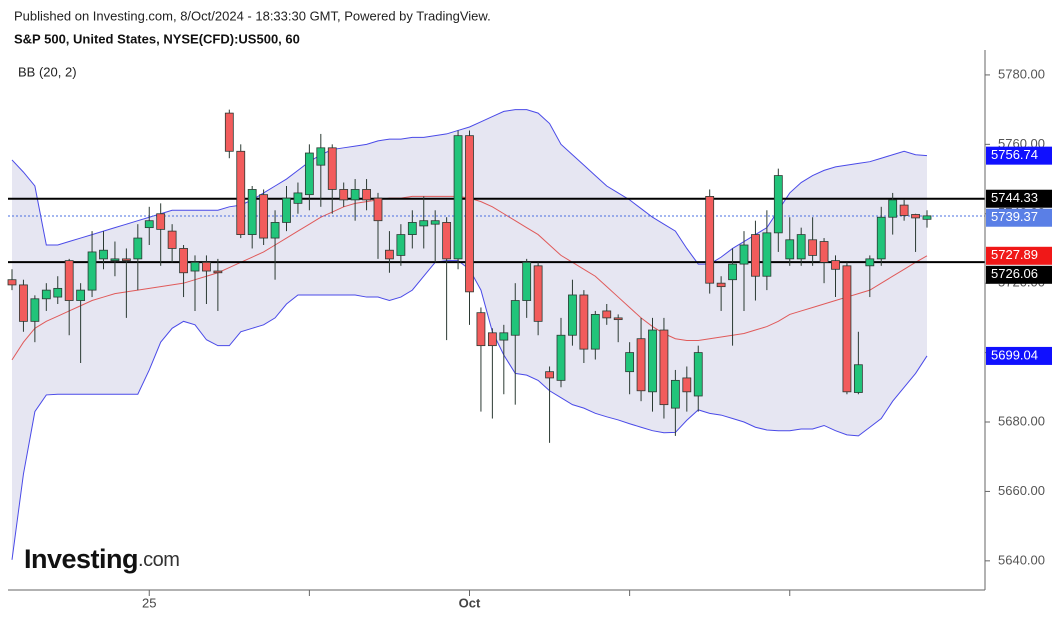 This screenshot has width=1059, height=618. Describe the element at coordinates (1021, 559) in the screenshot. I see `y-tick-label: 5640.00` at that location.